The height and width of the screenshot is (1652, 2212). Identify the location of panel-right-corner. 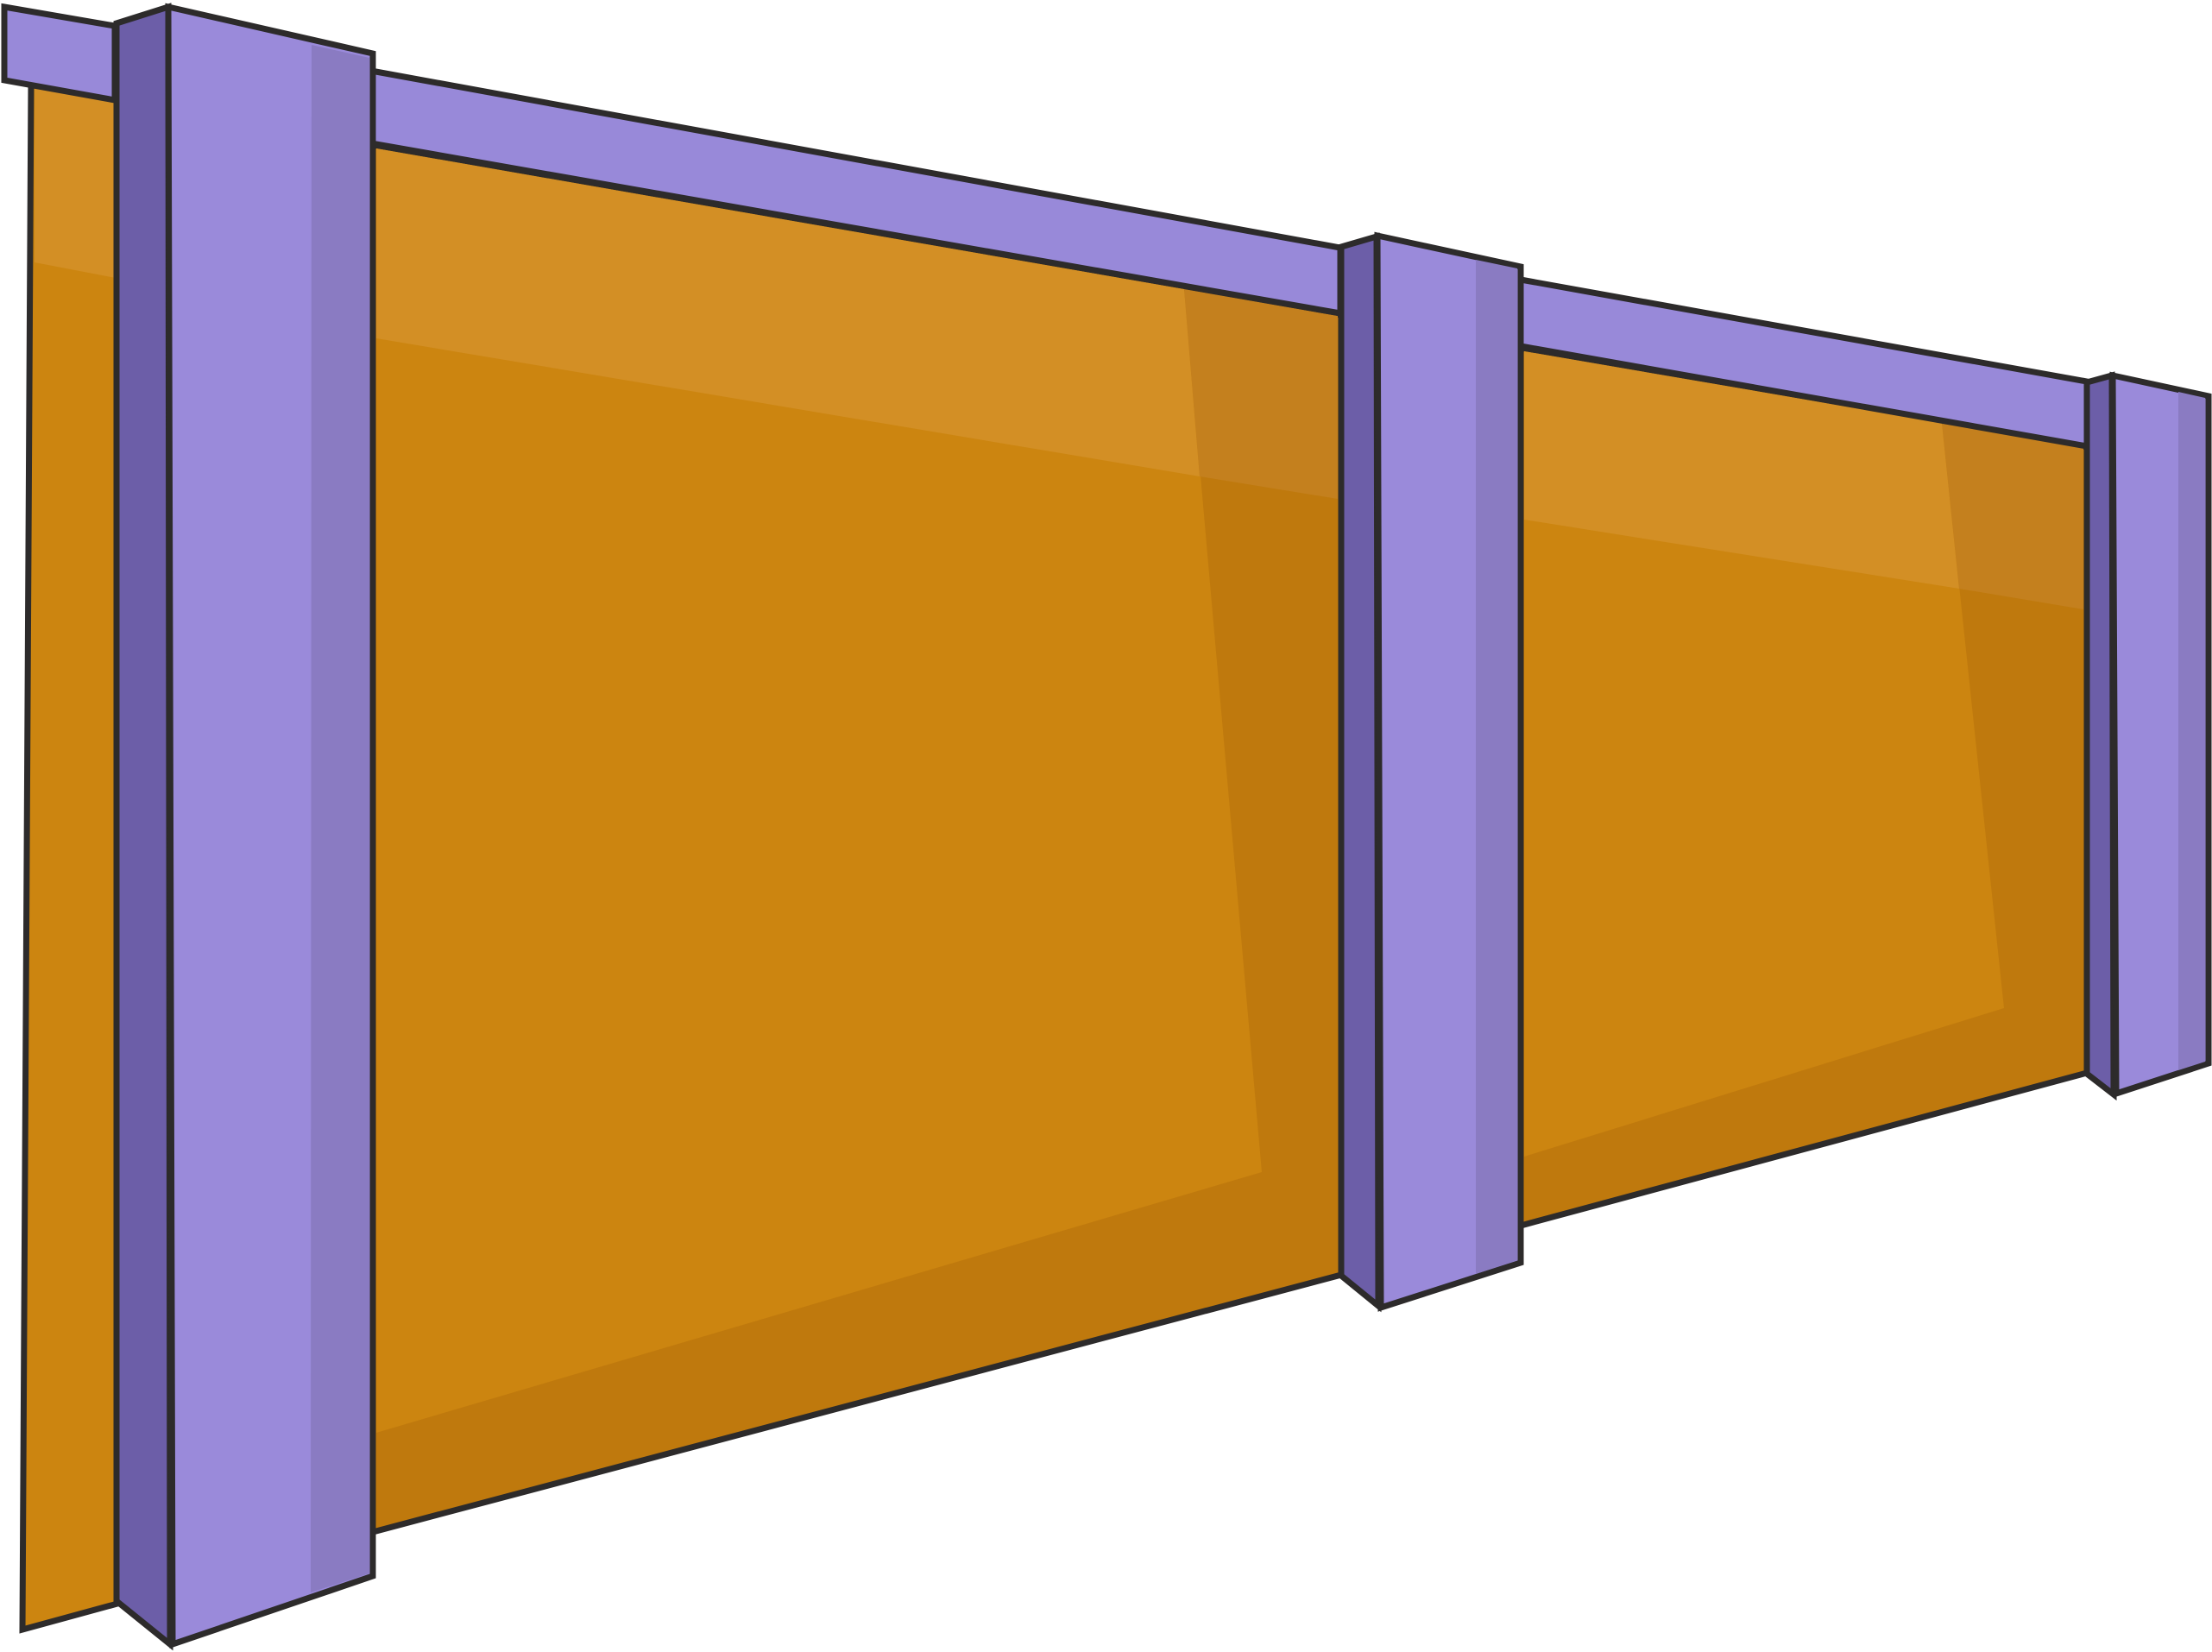
(2013, 516).